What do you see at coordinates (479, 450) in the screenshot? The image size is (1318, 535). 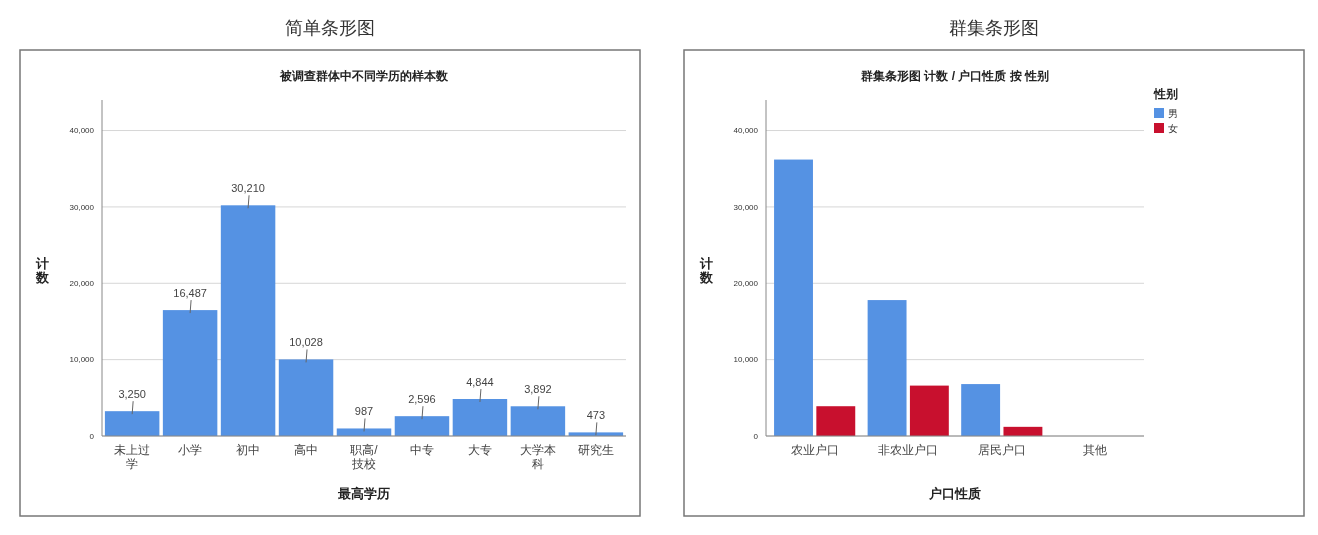 I see `x-tick-label: 大专` at bounding box center [479, 450].